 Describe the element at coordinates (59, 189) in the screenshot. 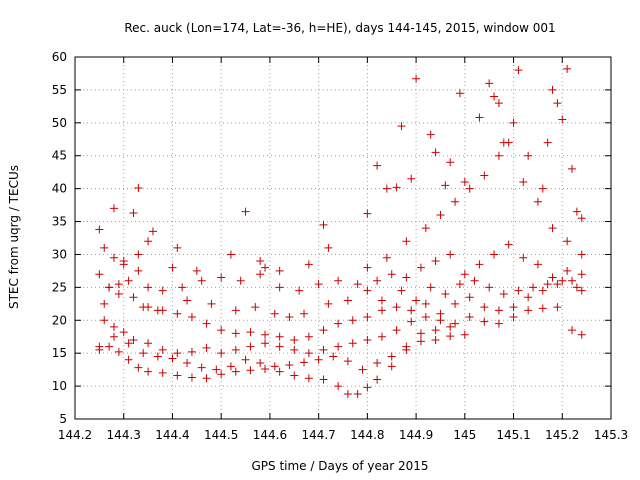

I see `y-tick-label: 40` at that location.